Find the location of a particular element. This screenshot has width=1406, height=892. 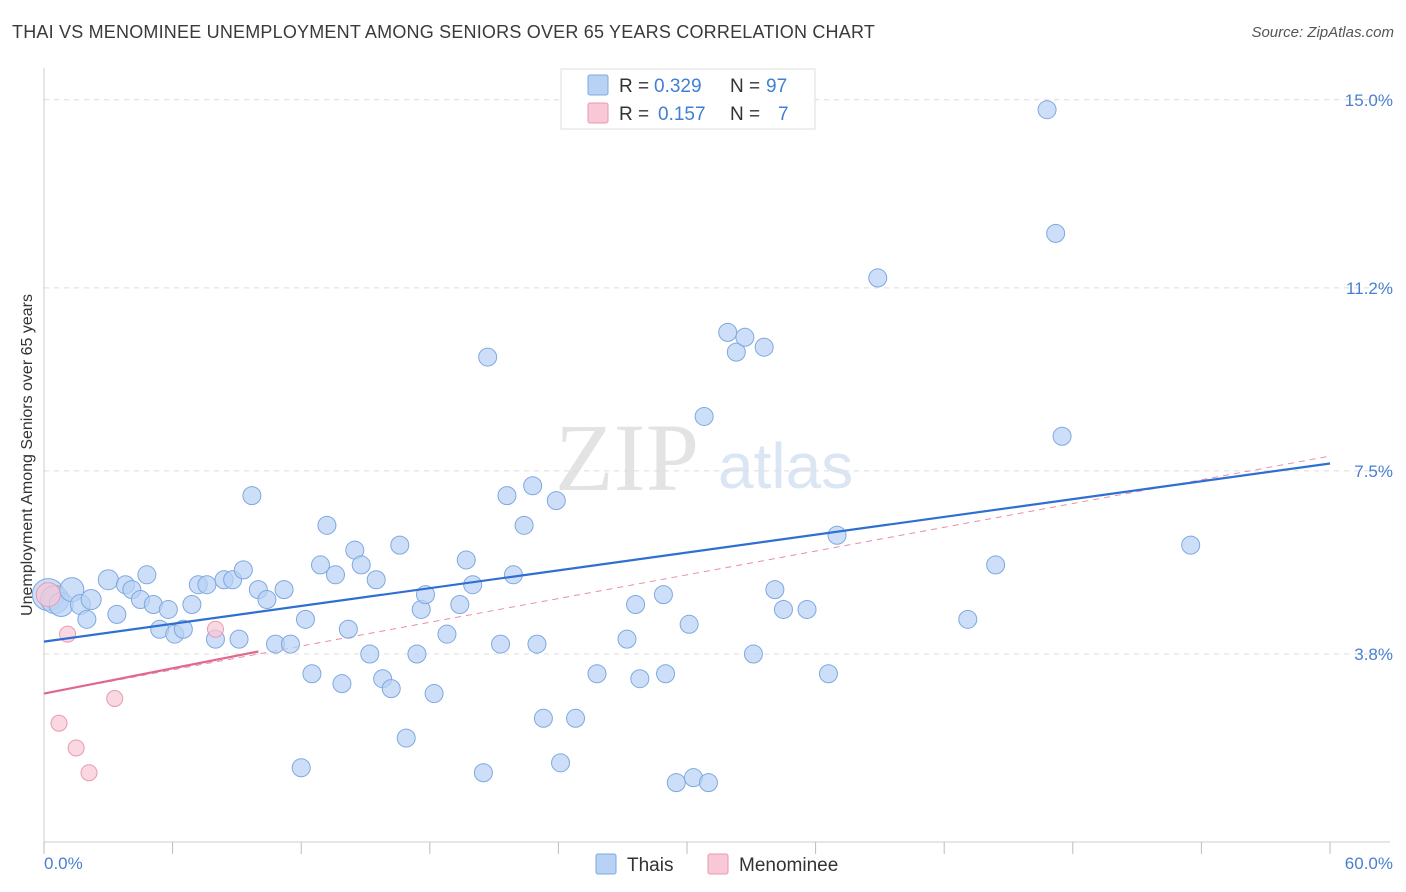

y-tick-label: 11.2% is located at coordinates (1369, 288).